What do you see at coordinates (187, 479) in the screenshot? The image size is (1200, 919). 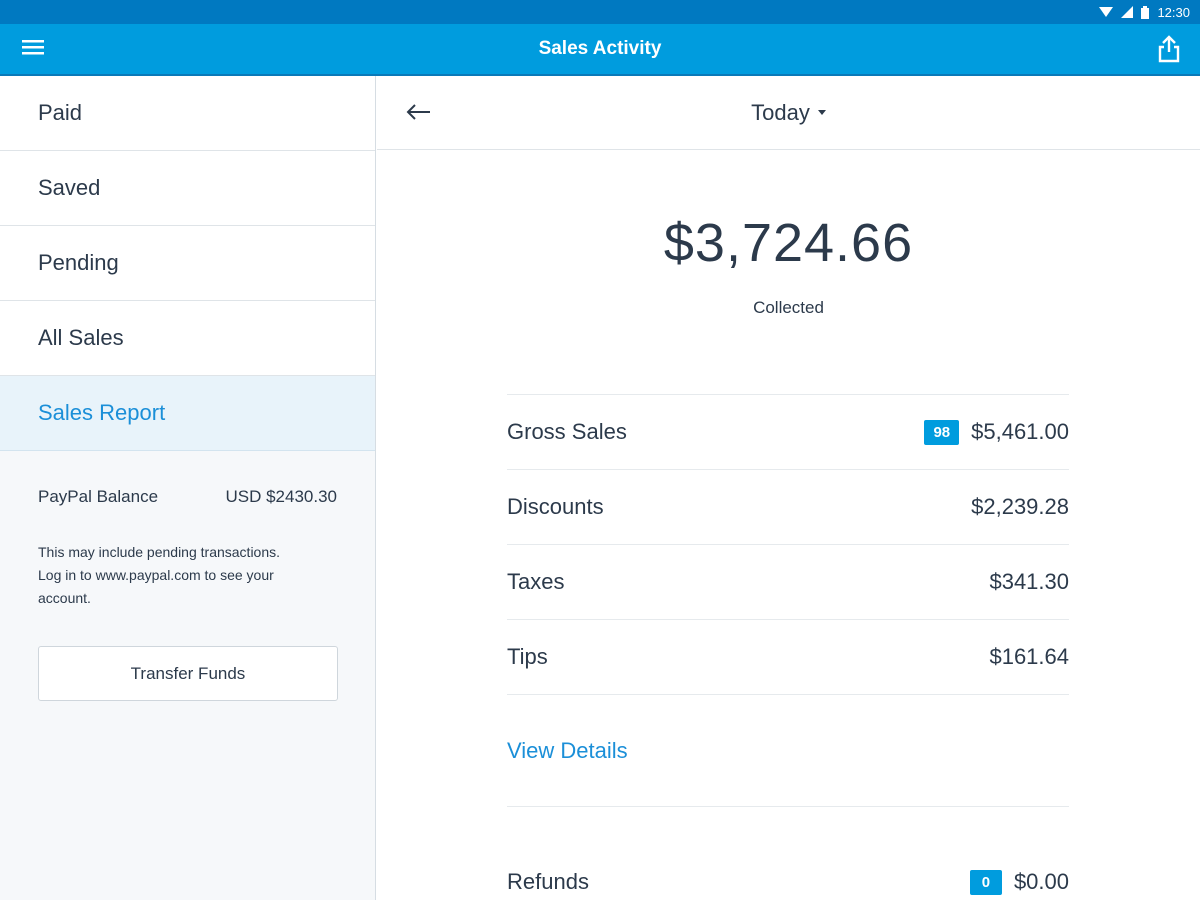 I see `paypal-balance: PayPal Balance USD $2430.30` at bounding box center [187, 479].